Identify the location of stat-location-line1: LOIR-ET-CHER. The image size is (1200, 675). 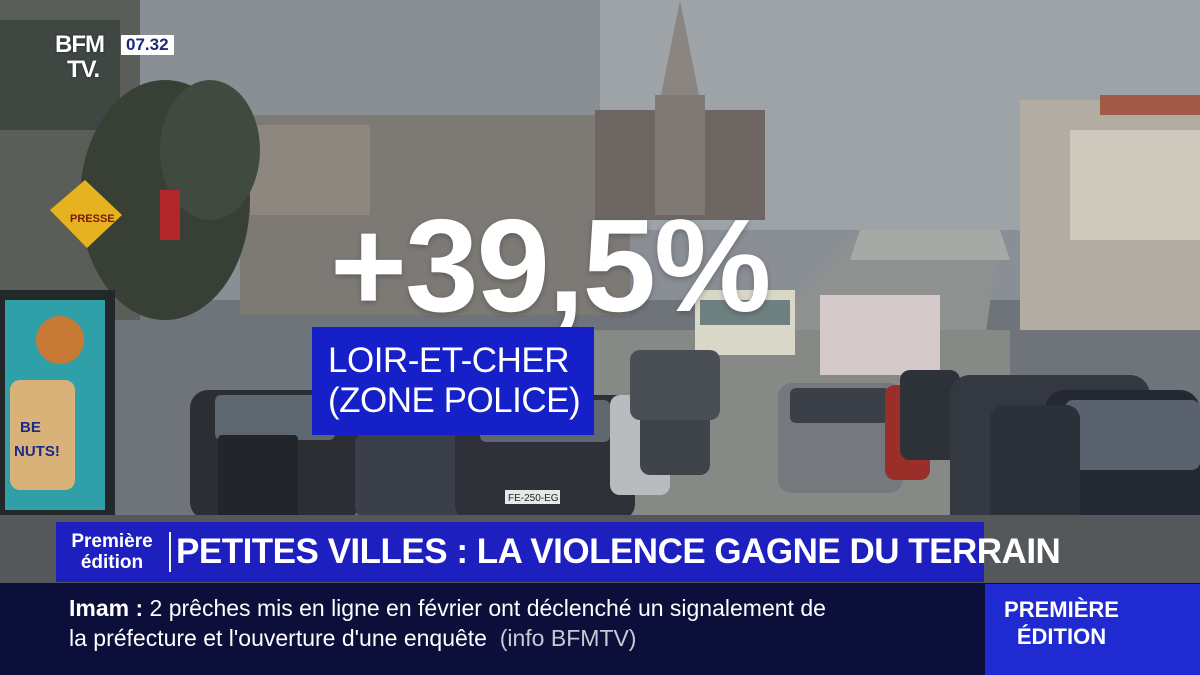
(448, 360).